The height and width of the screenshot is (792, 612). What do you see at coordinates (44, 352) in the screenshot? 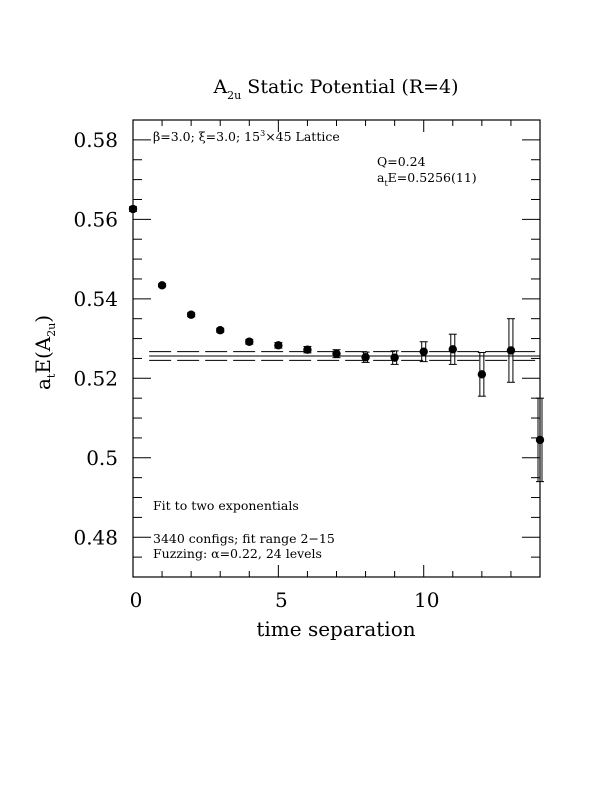
I see `y-axis-label: atE(A2u)` at bounding box center [44, 352].